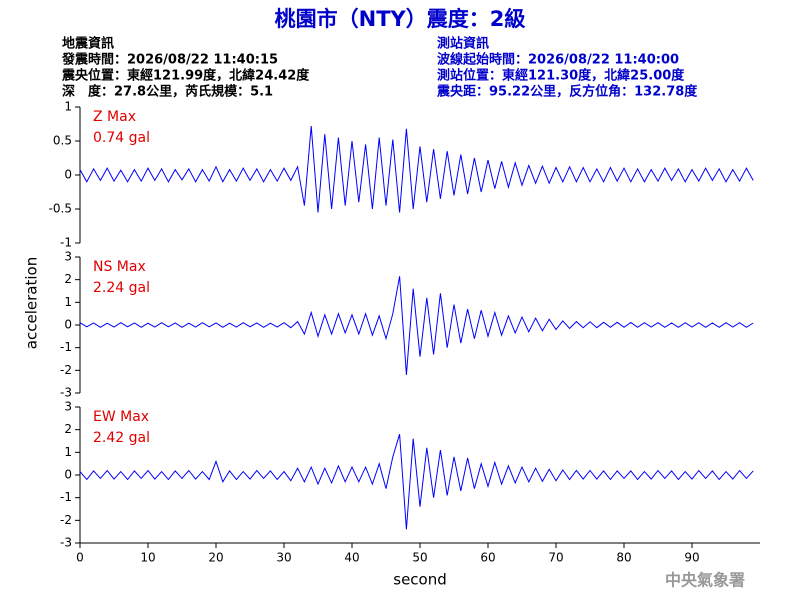 Image resolution: width=800 pixels, height=600 pixels. What do you see at coordinates (691, 558) in the screenshot?
I see `x-tick-label: 90` at bounding box center [691, 558].